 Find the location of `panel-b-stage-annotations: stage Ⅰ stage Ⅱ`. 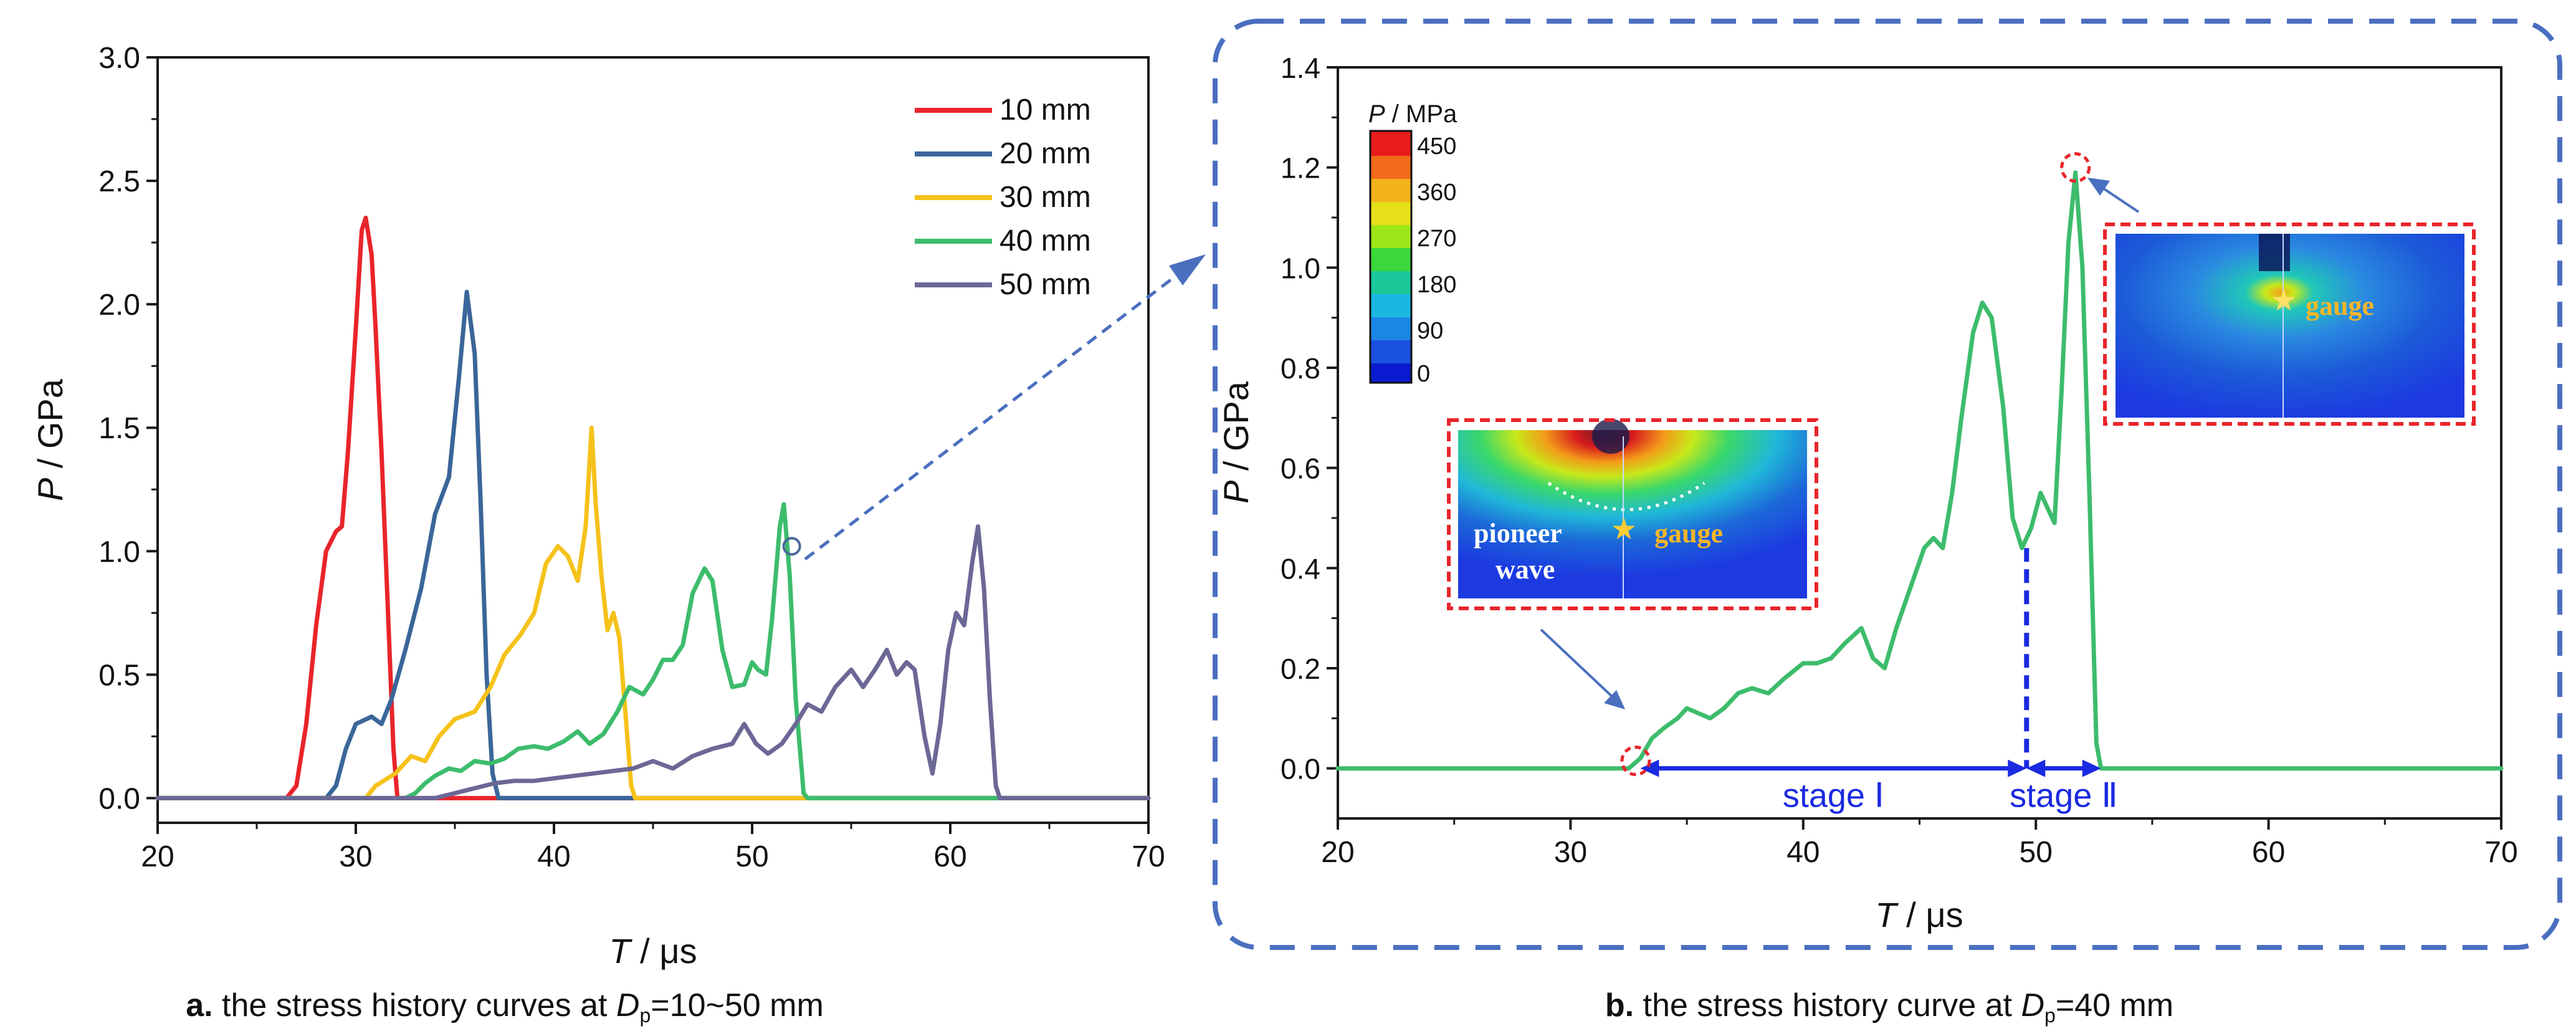

panel-b-stage-annotations: stage Ⅰ stage Ⅱ is located at coordinates (1869, 483).